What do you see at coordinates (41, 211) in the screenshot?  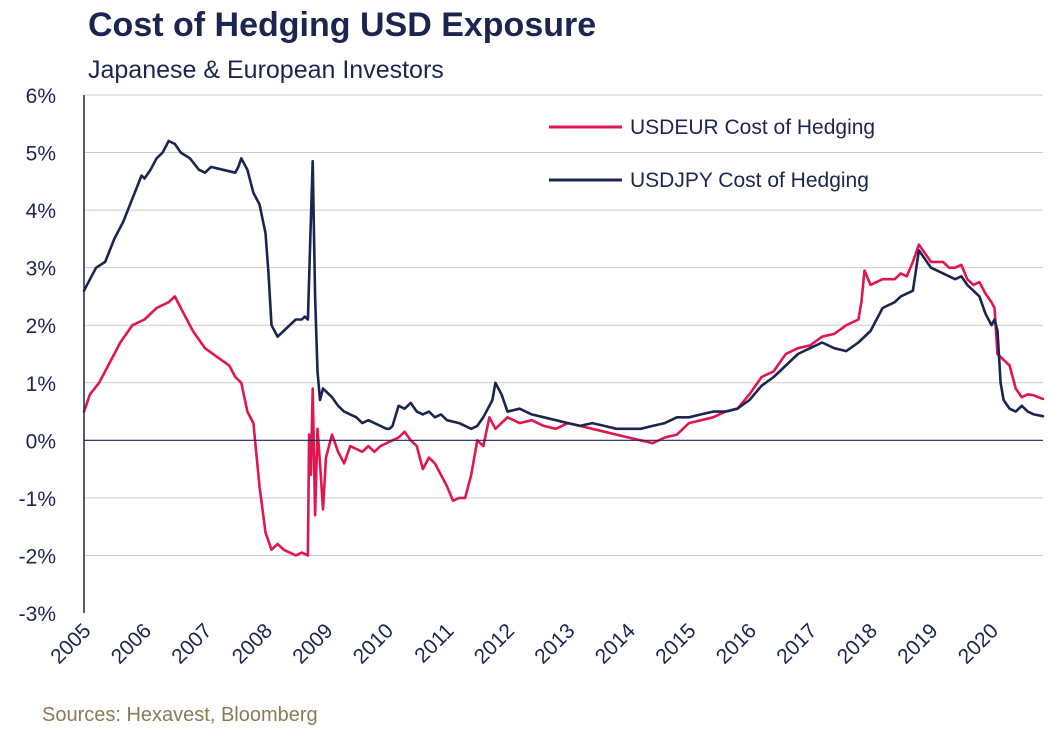 I see `y-tick-label: 4%` at bounding box center [41, 211].